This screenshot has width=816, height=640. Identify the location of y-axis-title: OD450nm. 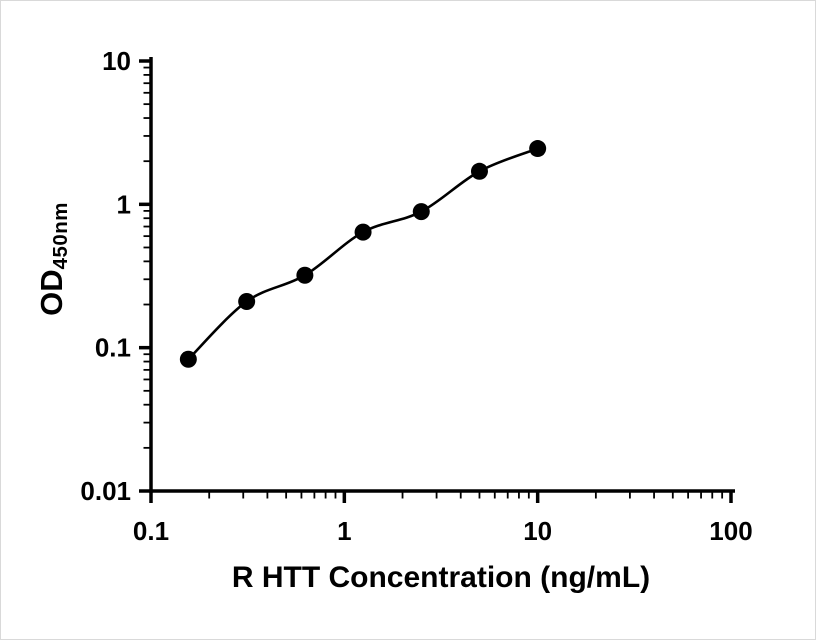
(52, 259).